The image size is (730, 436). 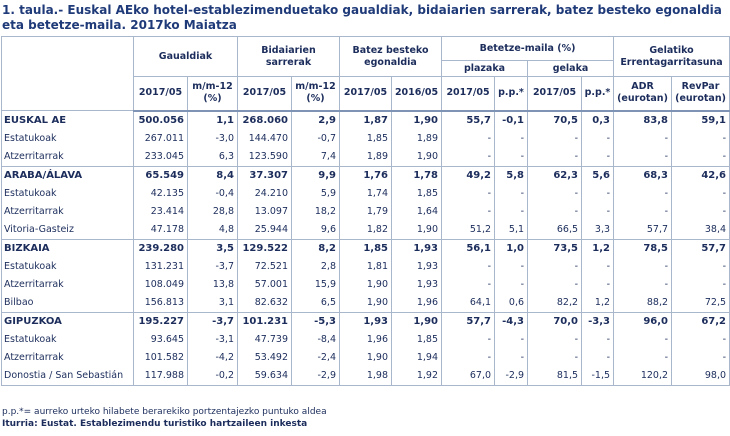 I want to click on column-header: m/m-12 (%), so click(x=315, y=94).